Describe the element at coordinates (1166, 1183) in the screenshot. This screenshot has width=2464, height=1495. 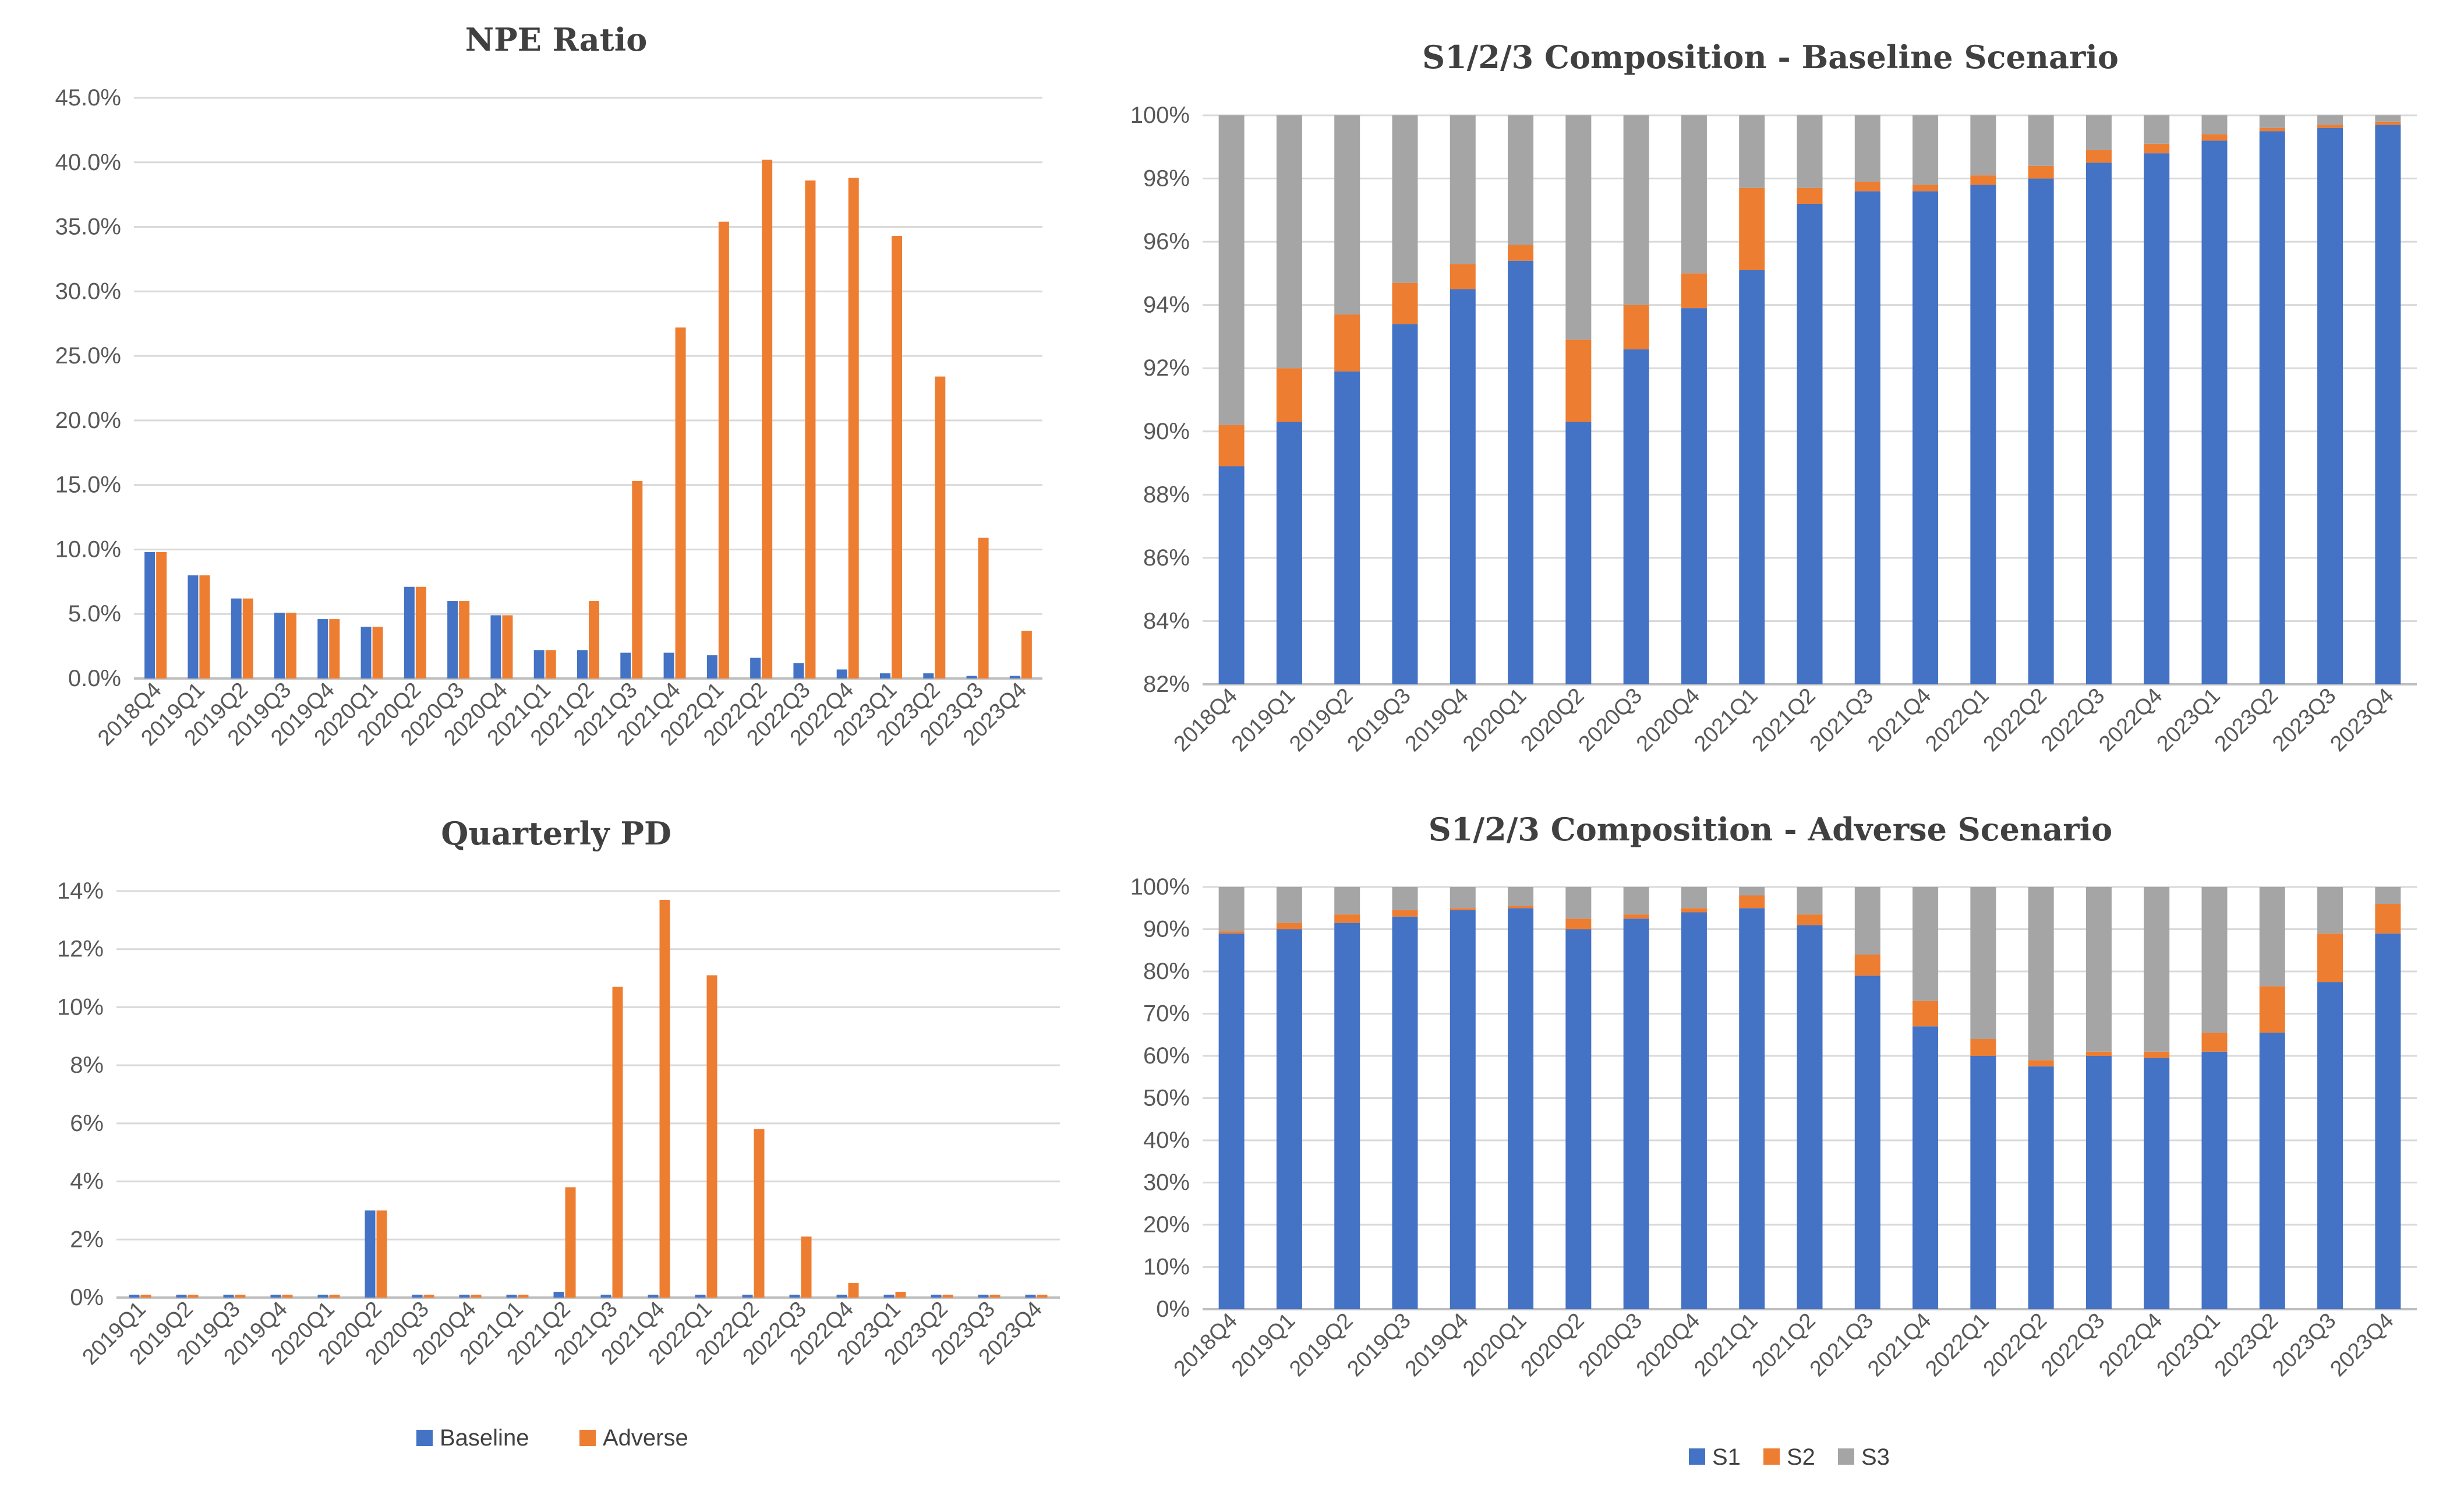
I see `adverse-y-tick-label: 30%` at that location.